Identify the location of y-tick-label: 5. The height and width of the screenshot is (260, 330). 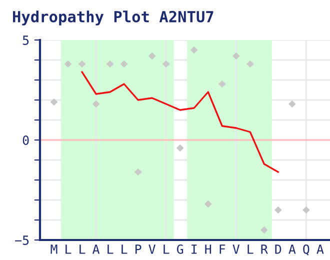
(25, 40).